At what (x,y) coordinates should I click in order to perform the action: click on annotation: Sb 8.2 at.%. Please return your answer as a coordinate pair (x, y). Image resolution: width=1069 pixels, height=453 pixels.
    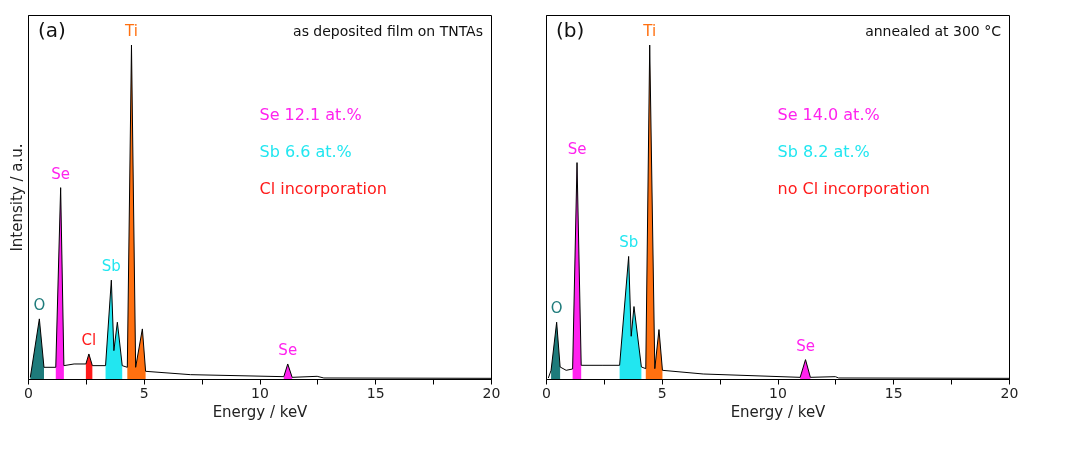
    Looking at the image, I should click on (823, 151).